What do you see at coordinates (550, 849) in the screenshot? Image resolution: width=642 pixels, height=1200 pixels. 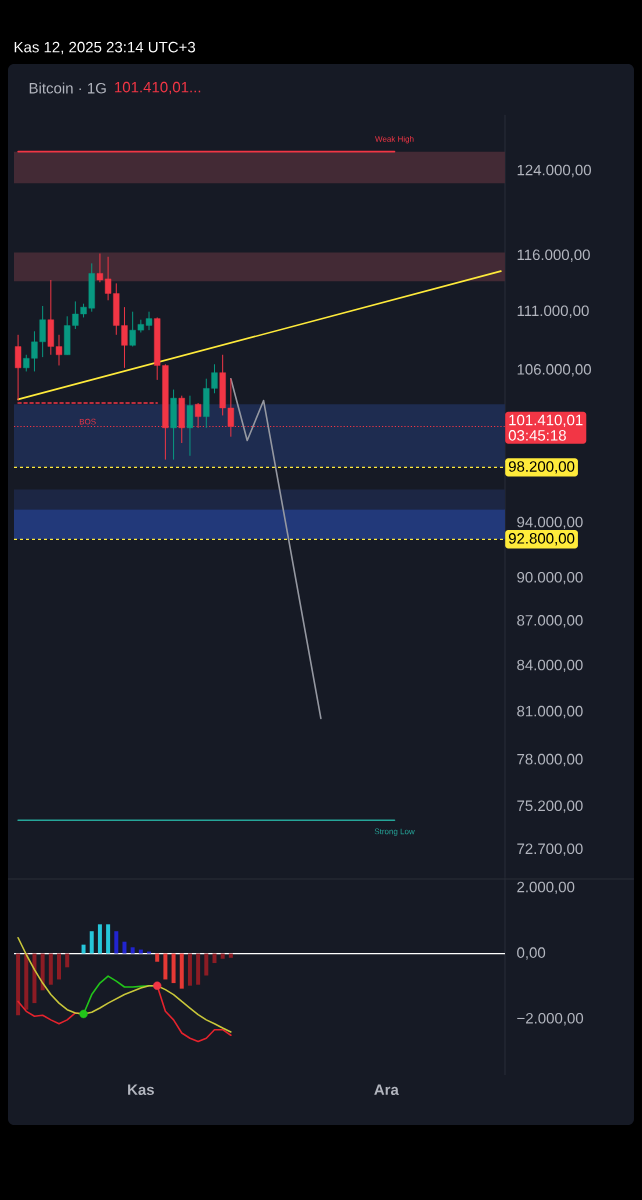 I see `y-tick-label: 72.700,00` at bounding box center [550, 849].